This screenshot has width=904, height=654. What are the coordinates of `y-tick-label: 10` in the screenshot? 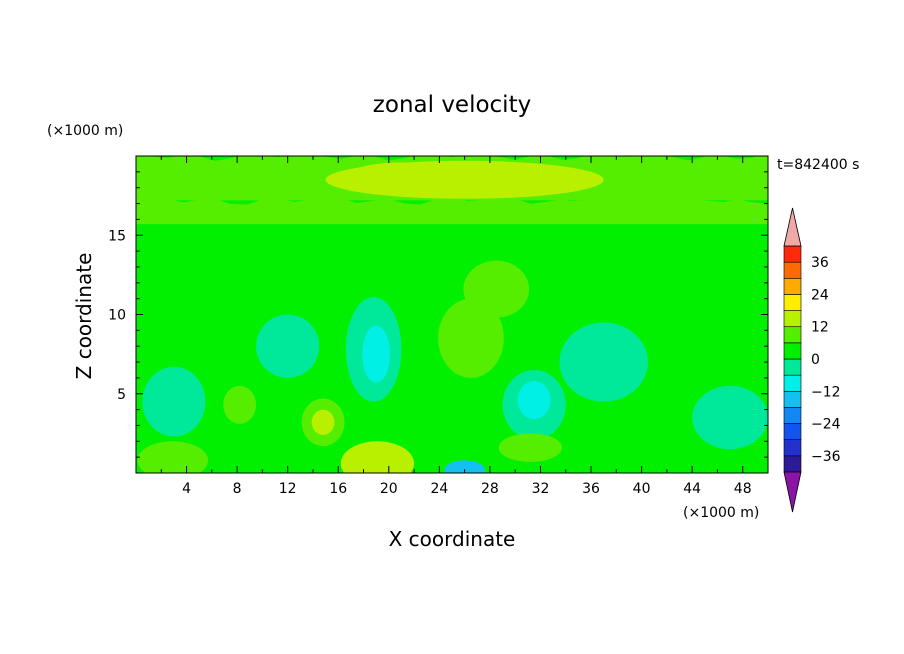 It's located at (117, 316).